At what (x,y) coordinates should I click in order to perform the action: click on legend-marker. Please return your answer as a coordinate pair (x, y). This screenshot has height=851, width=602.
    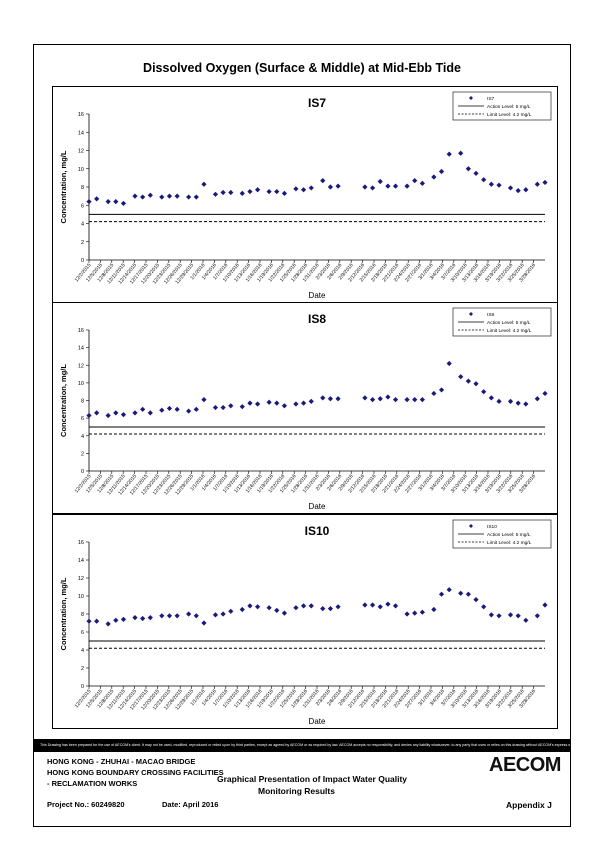
    Looking at the image, I should click on (471, 526).